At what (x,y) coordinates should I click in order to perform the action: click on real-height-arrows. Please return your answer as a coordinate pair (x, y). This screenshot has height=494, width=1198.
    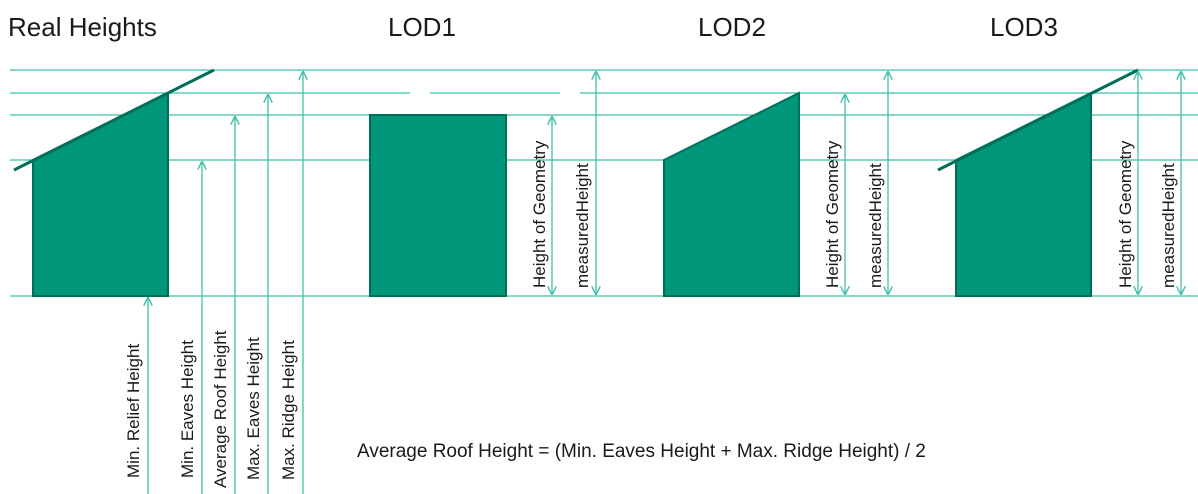
    Looking at the image, I should click on (225, 283).